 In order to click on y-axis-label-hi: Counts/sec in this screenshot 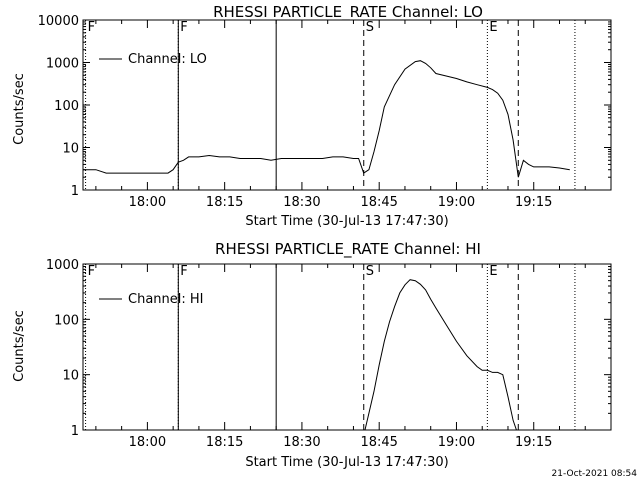, I will do `click(19, 346)`.